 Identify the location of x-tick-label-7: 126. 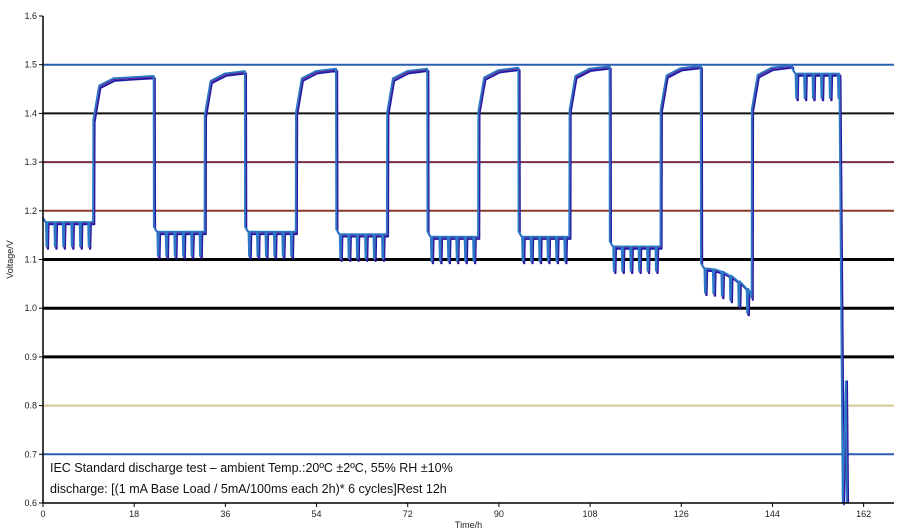
(681, 514).